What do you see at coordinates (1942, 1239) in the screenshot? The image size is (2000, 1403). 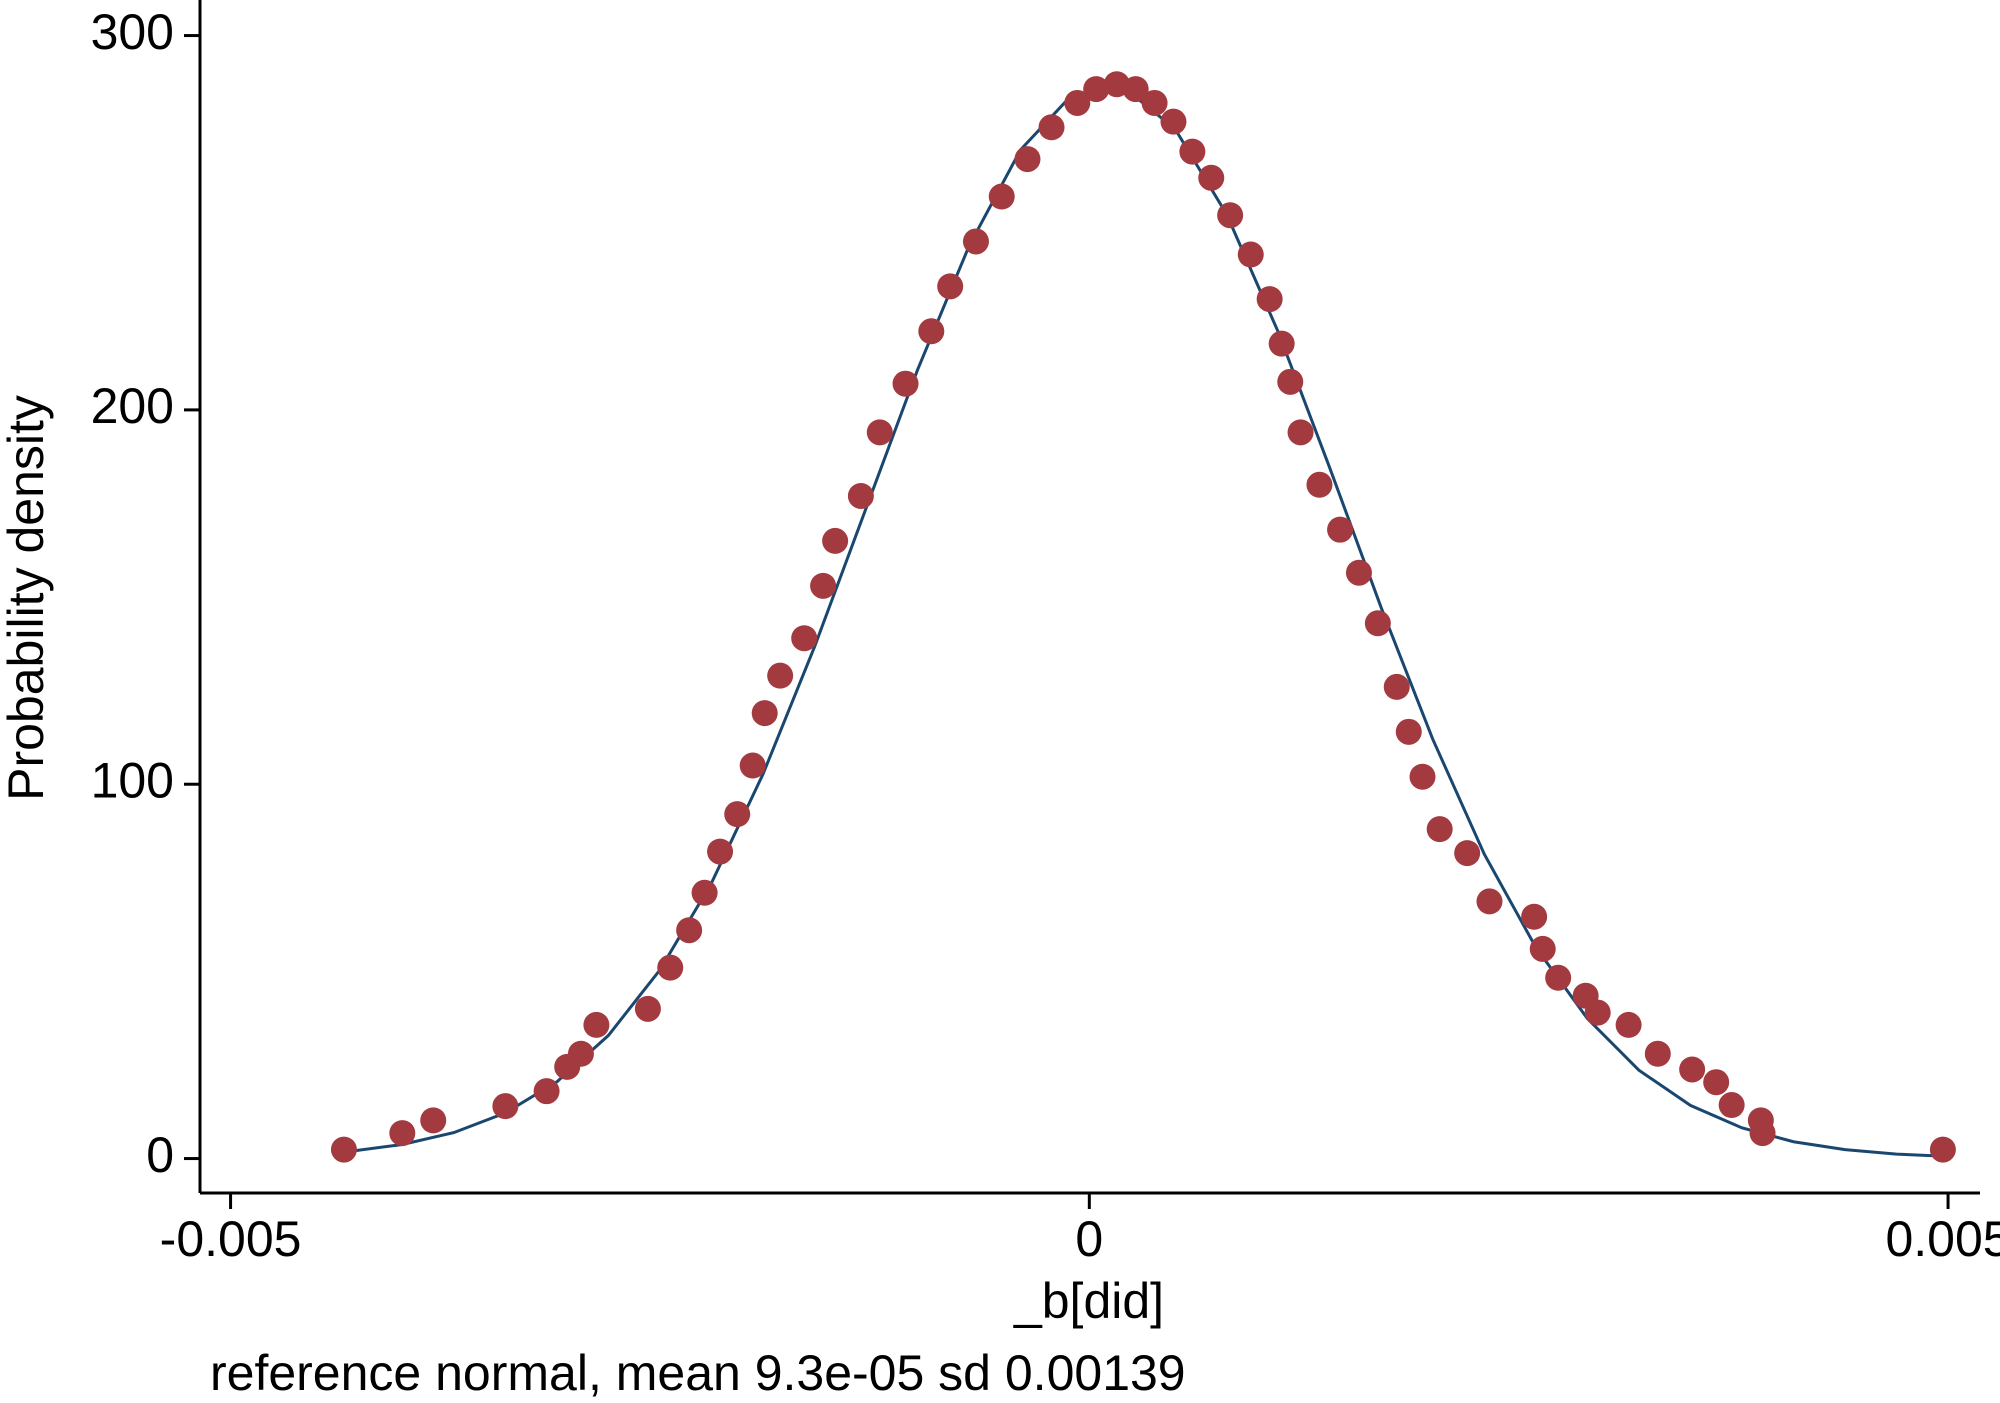 I see `x-tick-label: 0.005` at bounding box center [1942, 1239].